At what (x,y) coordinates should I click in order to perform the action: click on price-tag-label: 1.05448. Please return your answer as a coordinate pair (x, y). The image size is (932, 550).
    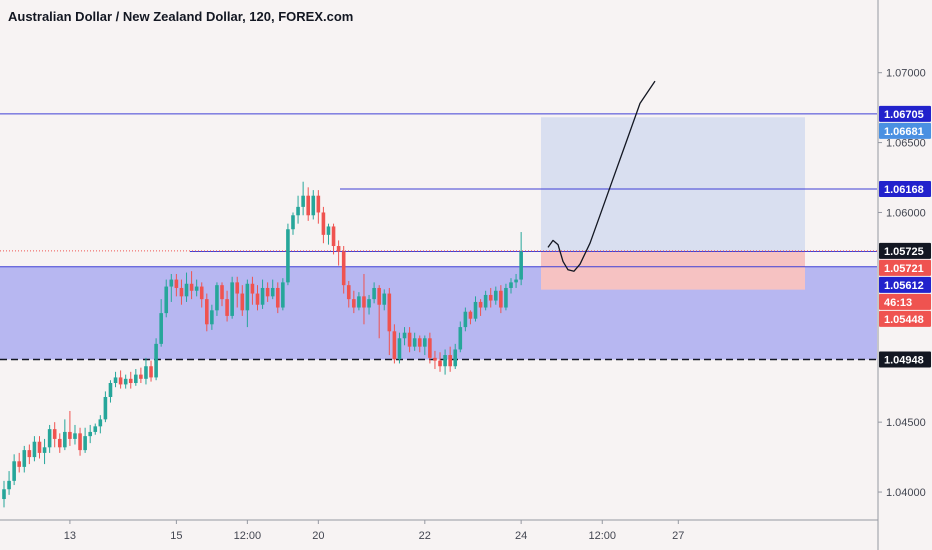
    Looking at the image, I should click on (904, 320).